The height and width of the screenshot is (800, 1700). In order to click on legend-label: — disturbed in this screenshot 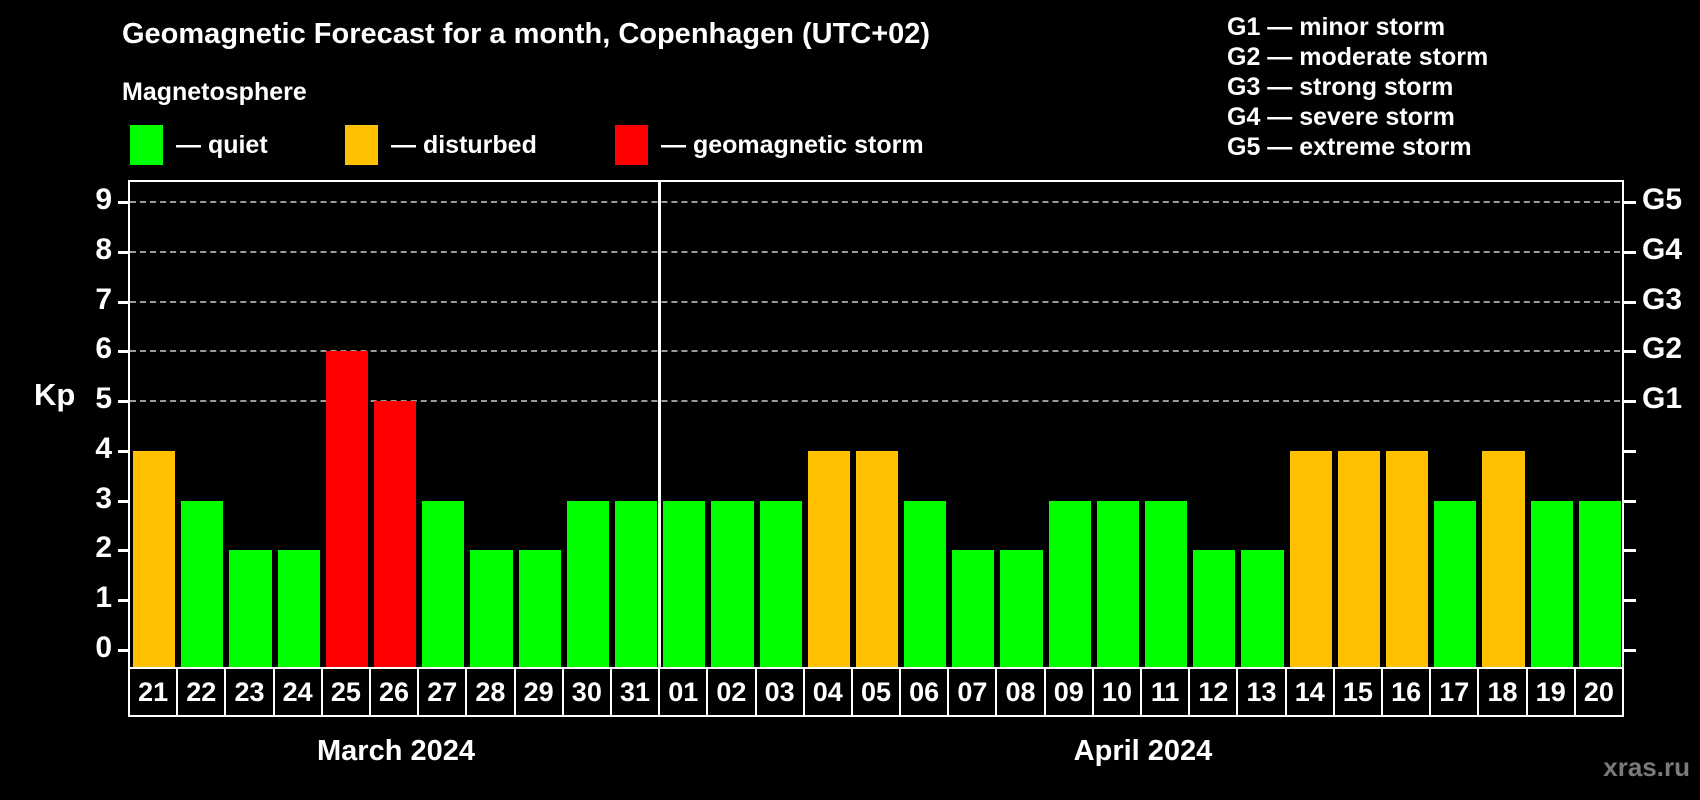, I will do `click(464, 144)`.